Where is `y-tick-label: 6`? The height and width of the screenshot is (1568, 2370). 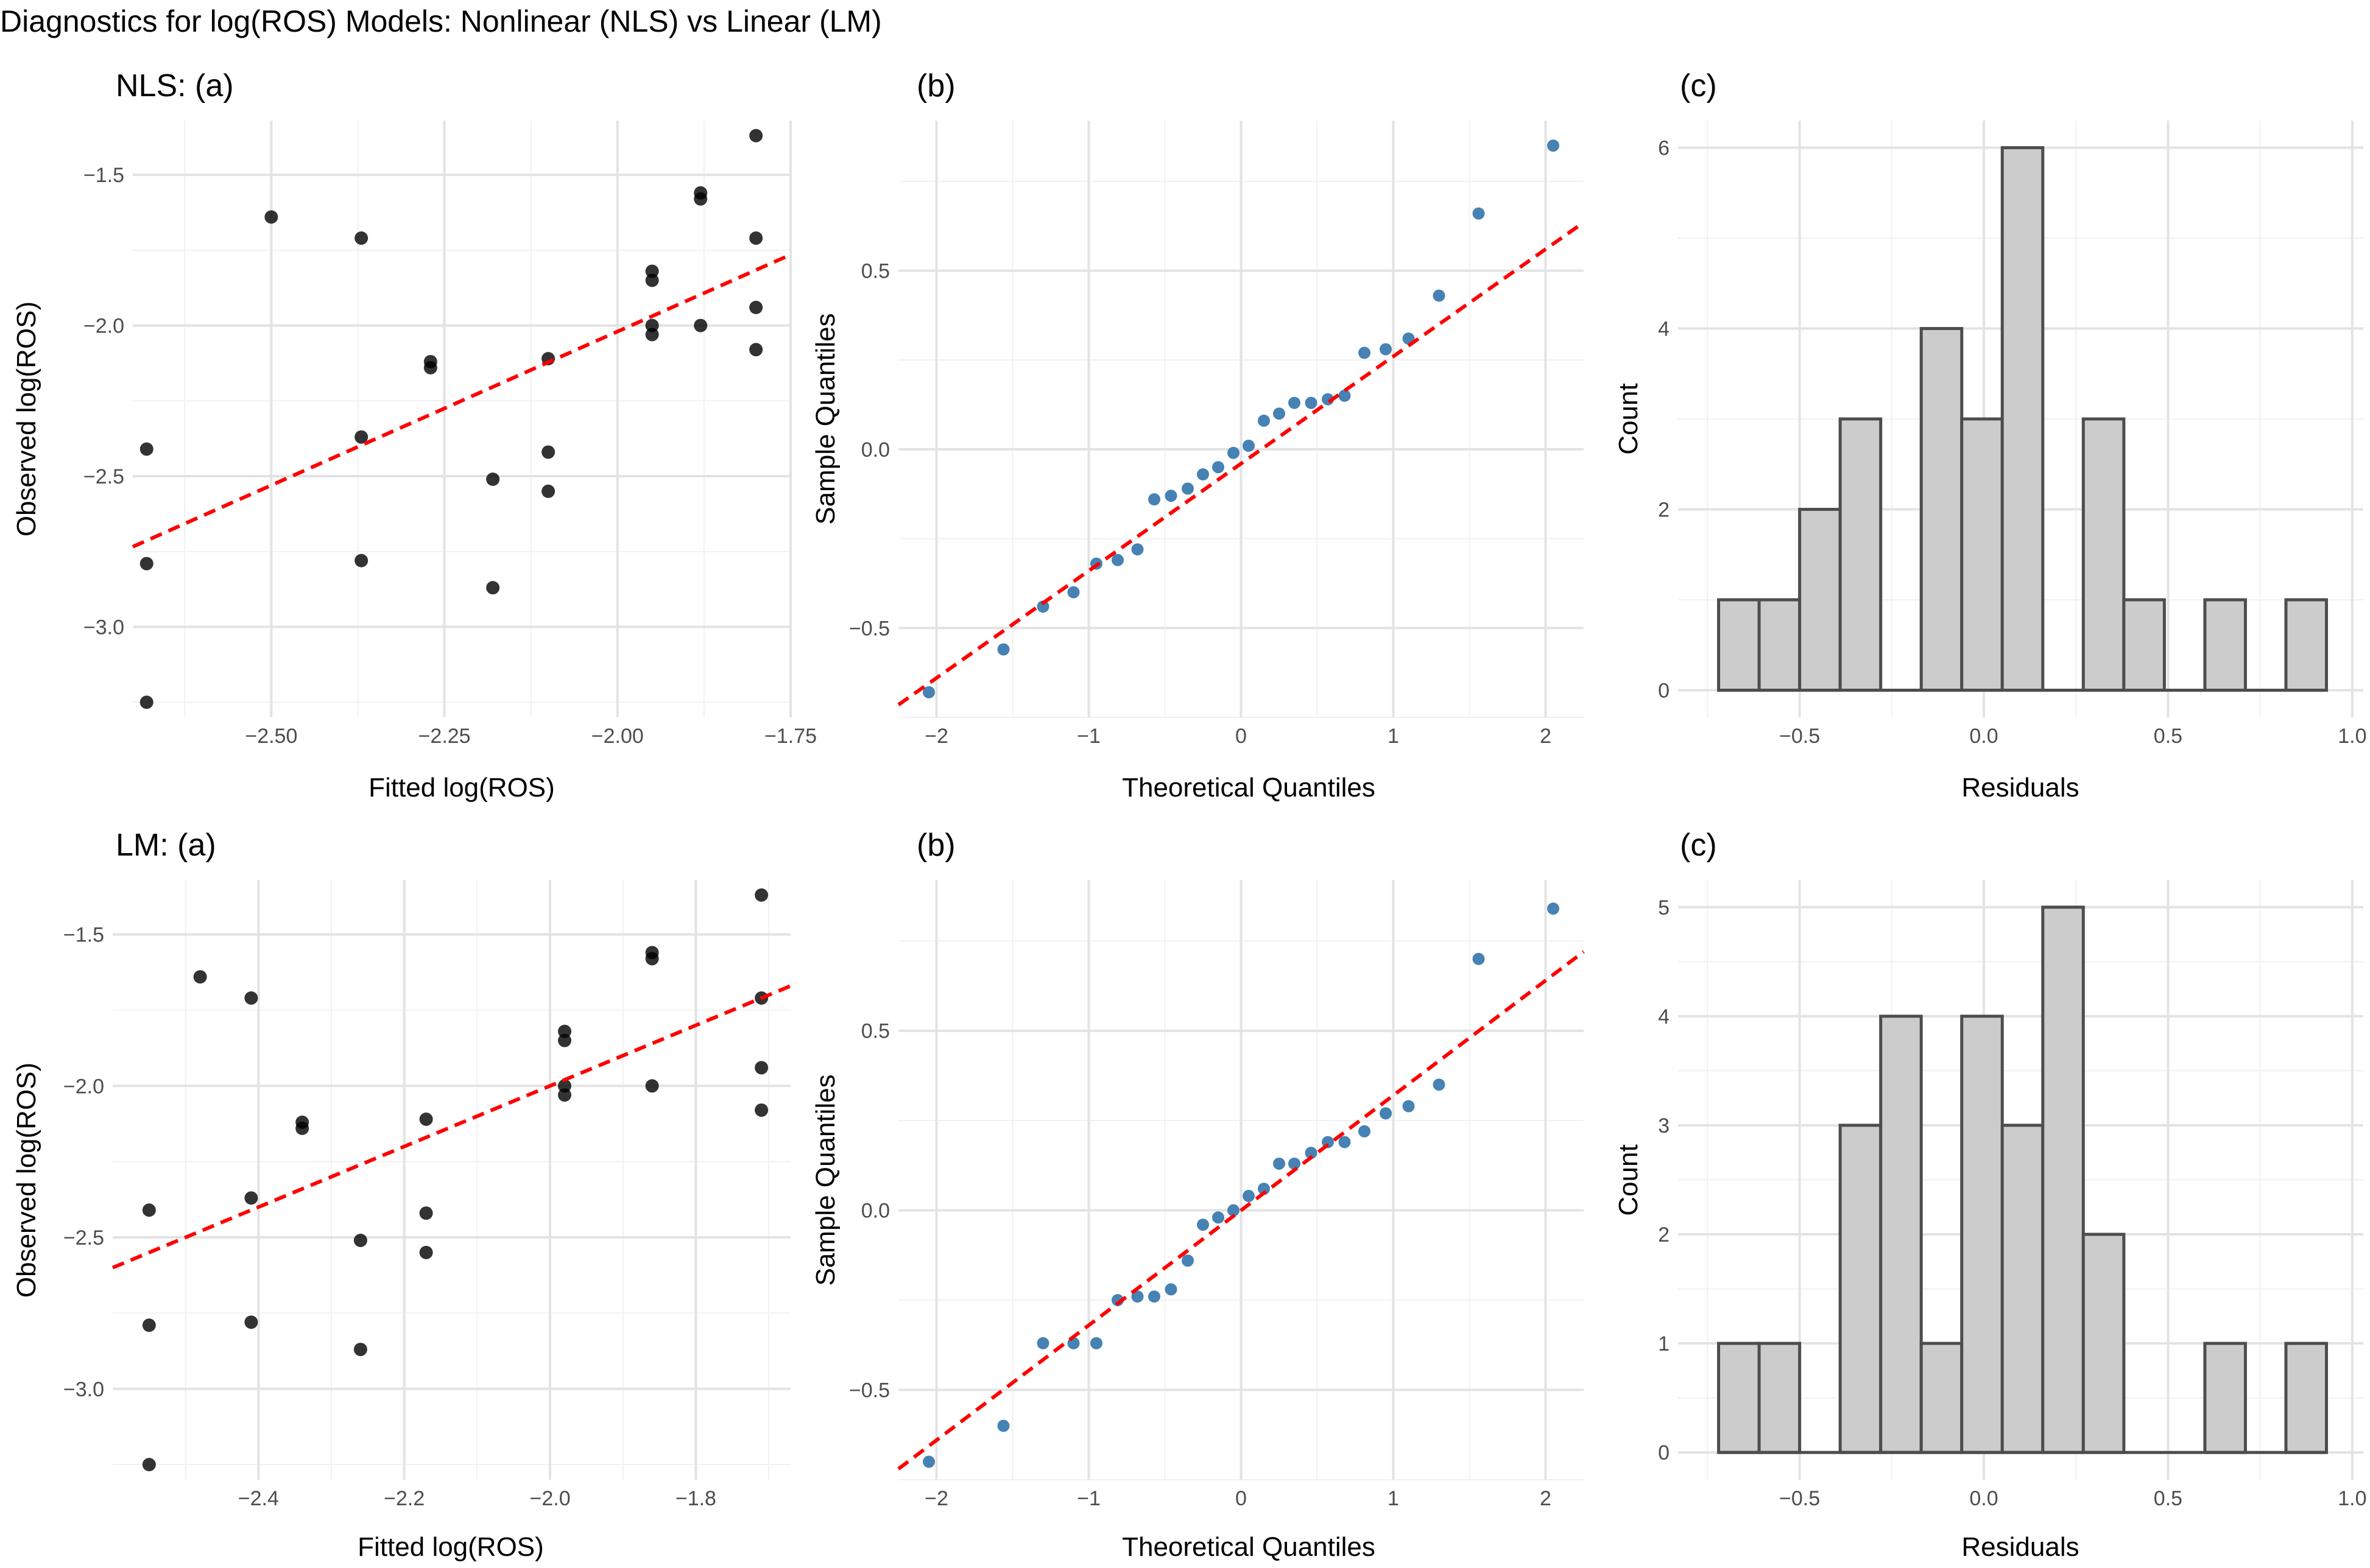 y-tick-label: 6 is located at coordinates (1664, 149).